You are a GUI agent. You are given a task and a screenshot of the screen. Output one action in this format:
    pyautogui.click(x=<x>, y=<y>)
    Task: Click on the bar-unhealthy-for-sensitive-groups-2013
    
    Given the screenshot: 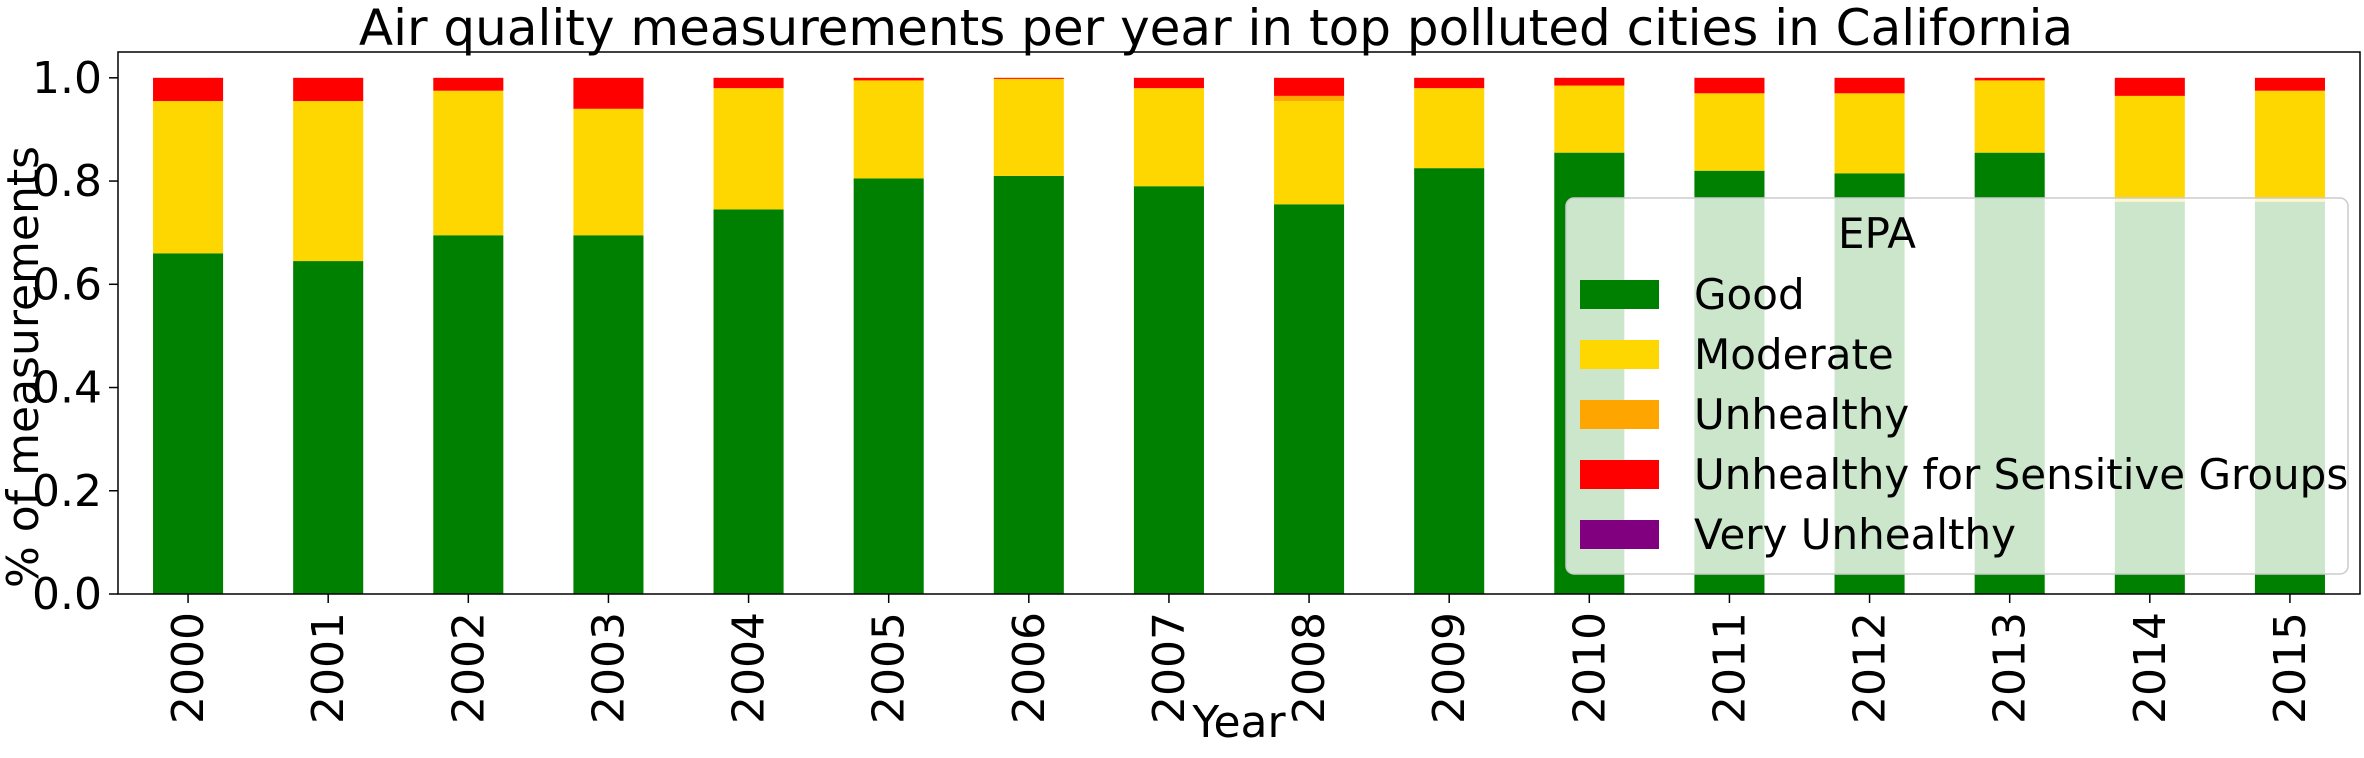 What is the action you would take?
    pyautogui.click(x=2009, y=79)
    